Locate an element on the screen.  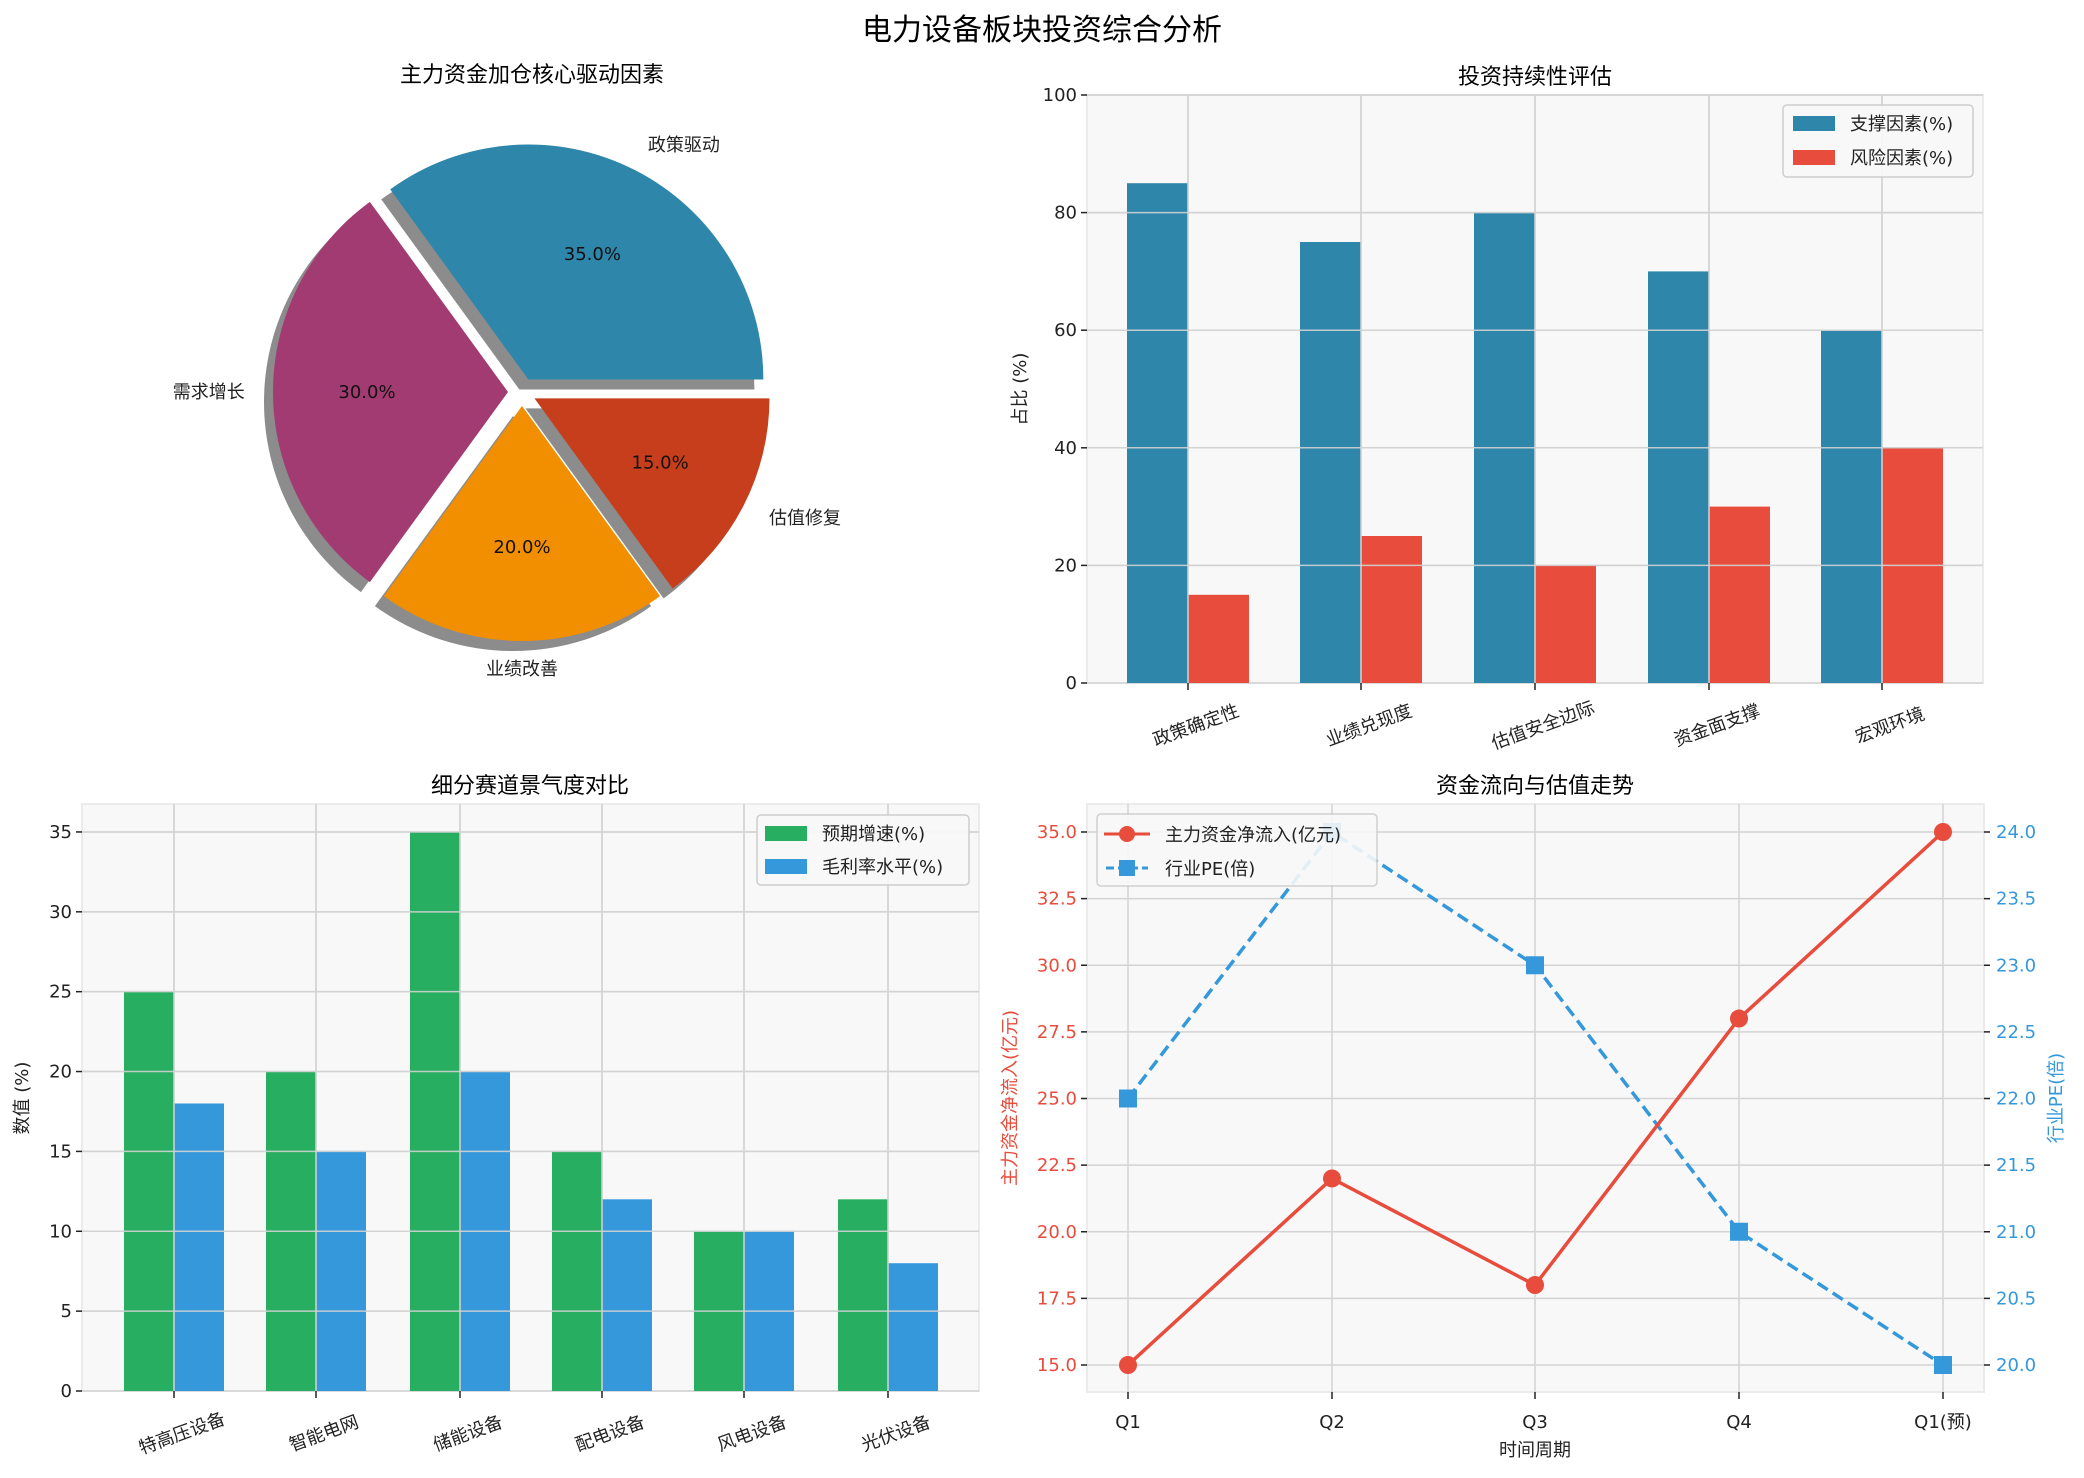
y-tick-label: 10 is located at coordinates (60, 1231).